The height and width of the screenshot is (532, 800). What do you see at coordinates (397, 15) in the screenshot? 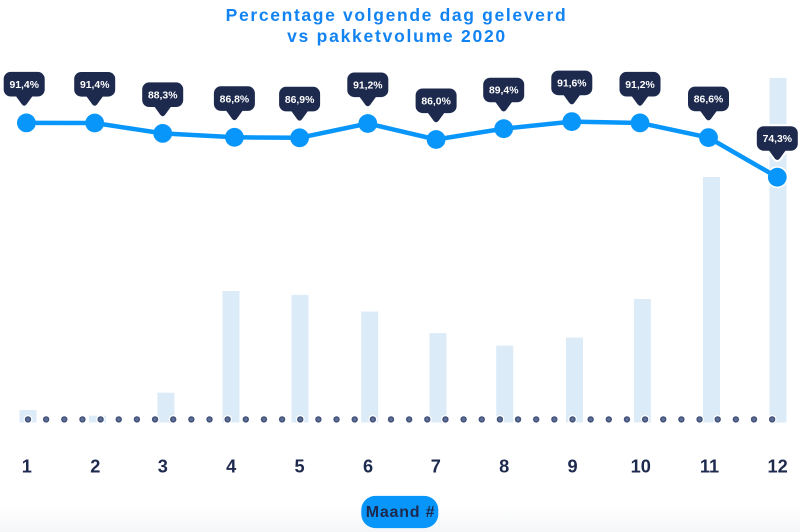
I see `svg-text:Percentage volgende dag geleve: Percentage volgende dag geleverd` at bounding box center [397, 15].